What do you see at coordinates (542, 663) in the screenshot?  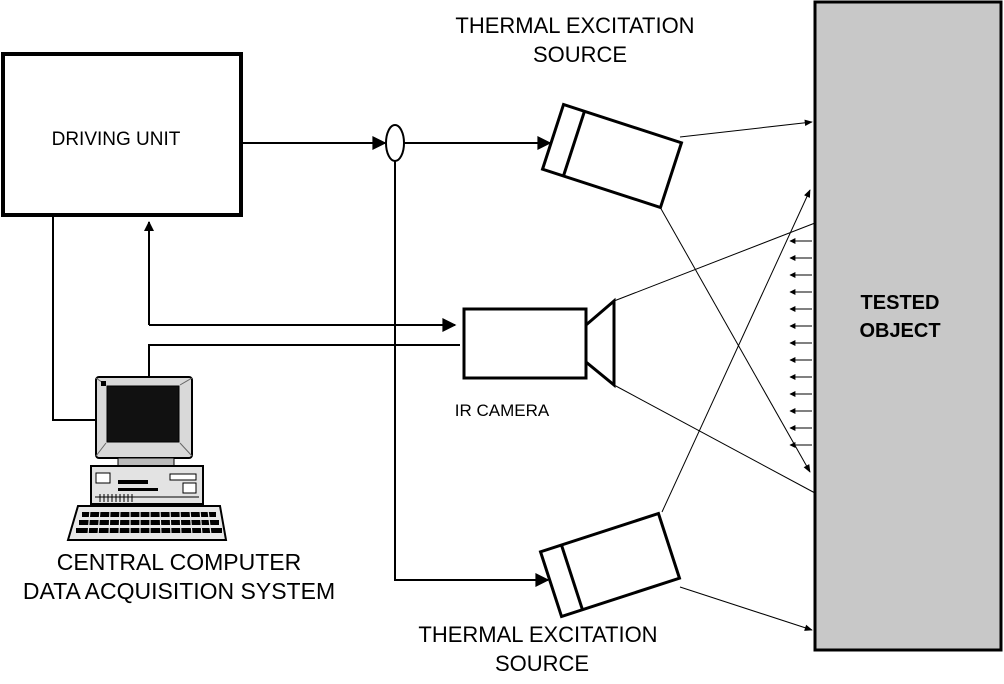 I see `source-bottom-label-line2: SOURCE` at bounding box center [542, 663].